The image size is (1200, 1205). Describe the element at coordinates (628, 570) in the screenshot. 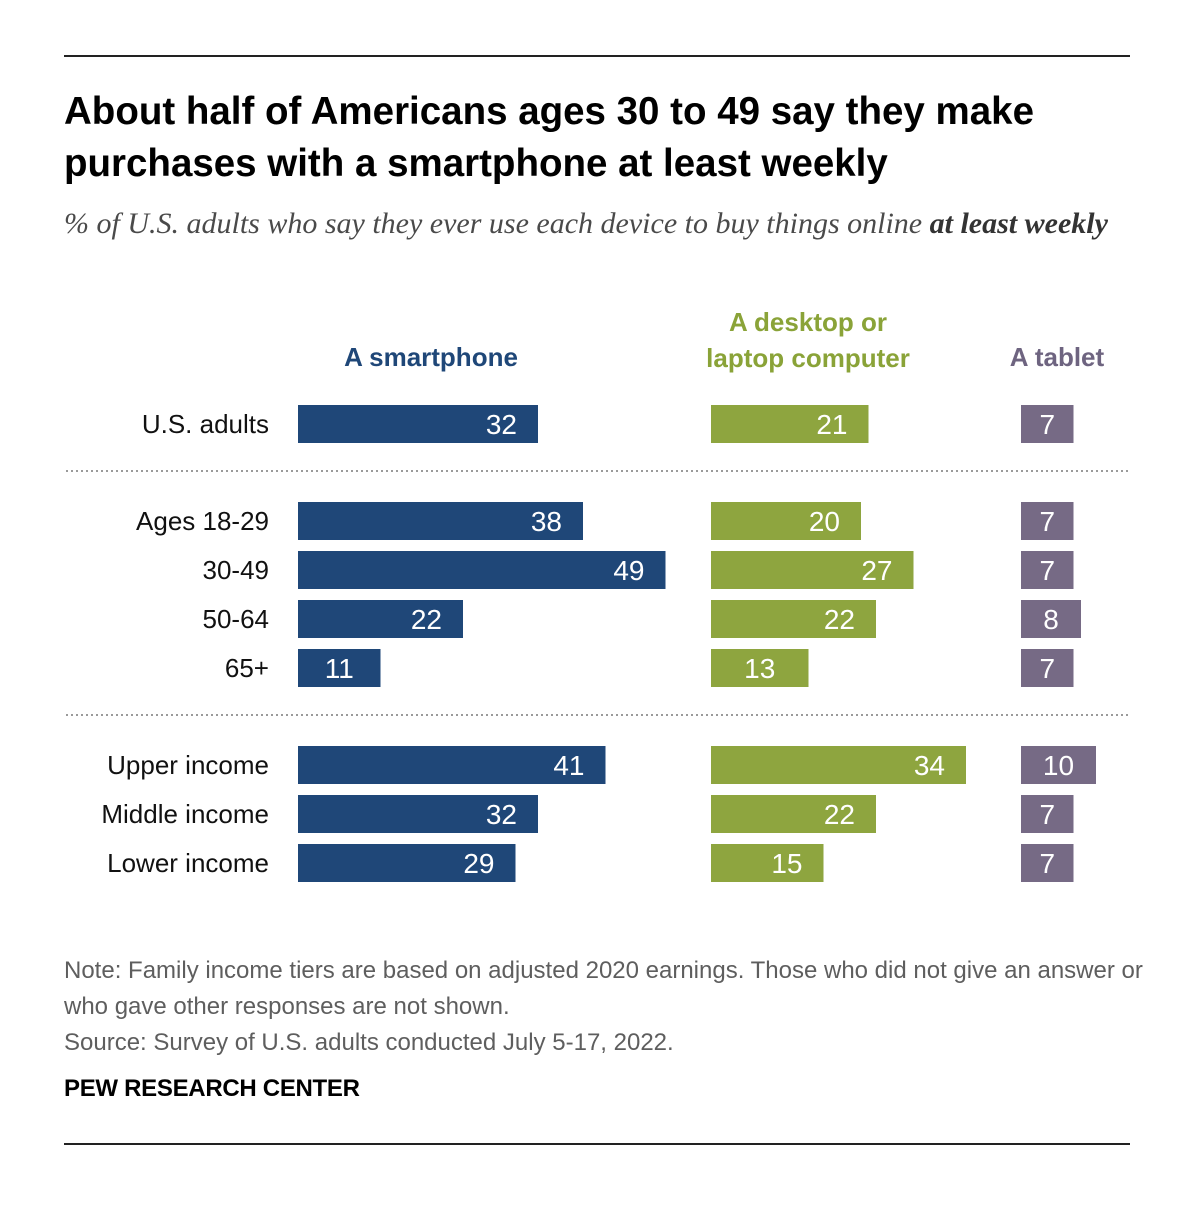

I see `data-label-smartphone: 49` at that location.